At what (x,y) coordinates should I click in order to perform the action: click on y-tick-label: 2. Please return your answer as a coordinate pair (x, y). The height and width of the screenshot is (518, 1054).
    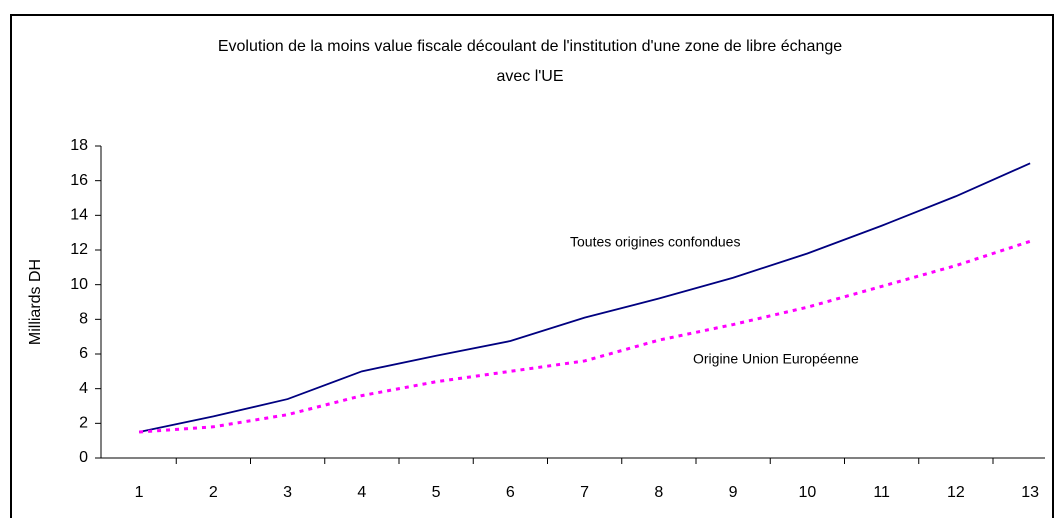
    Looking at the image, I should click on (83, 423).